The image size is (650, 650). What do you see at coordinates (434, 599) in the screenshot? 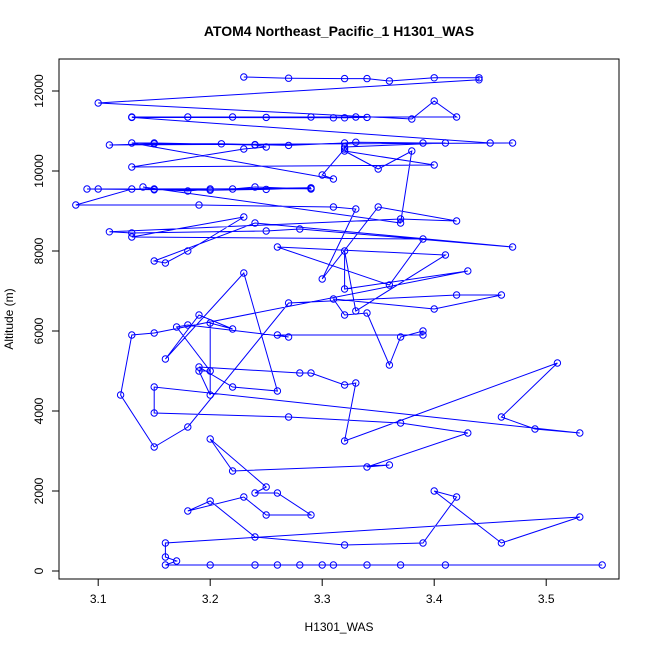
I see `x-tick-label: 3.4` at bounding box center [434, 599].